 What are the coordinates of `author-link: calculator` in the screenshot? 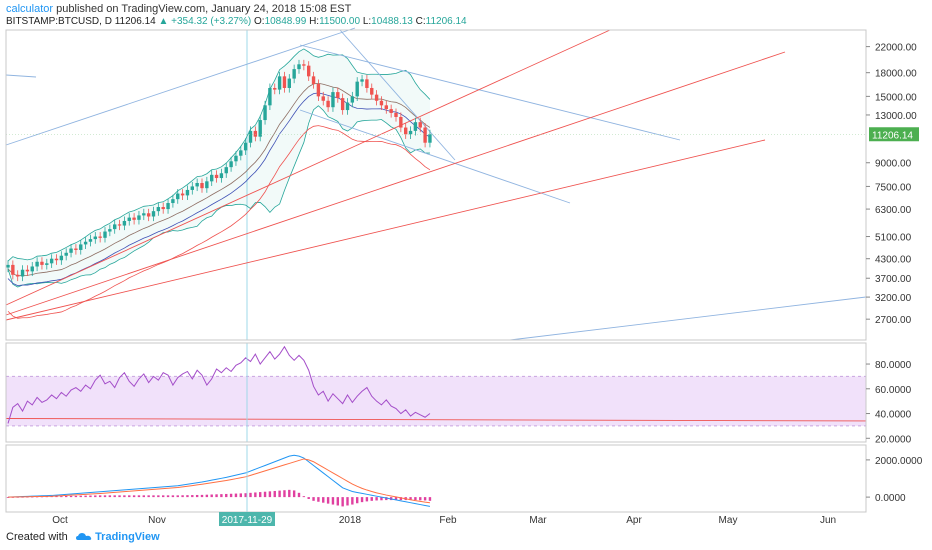 It's located at (30, 9).